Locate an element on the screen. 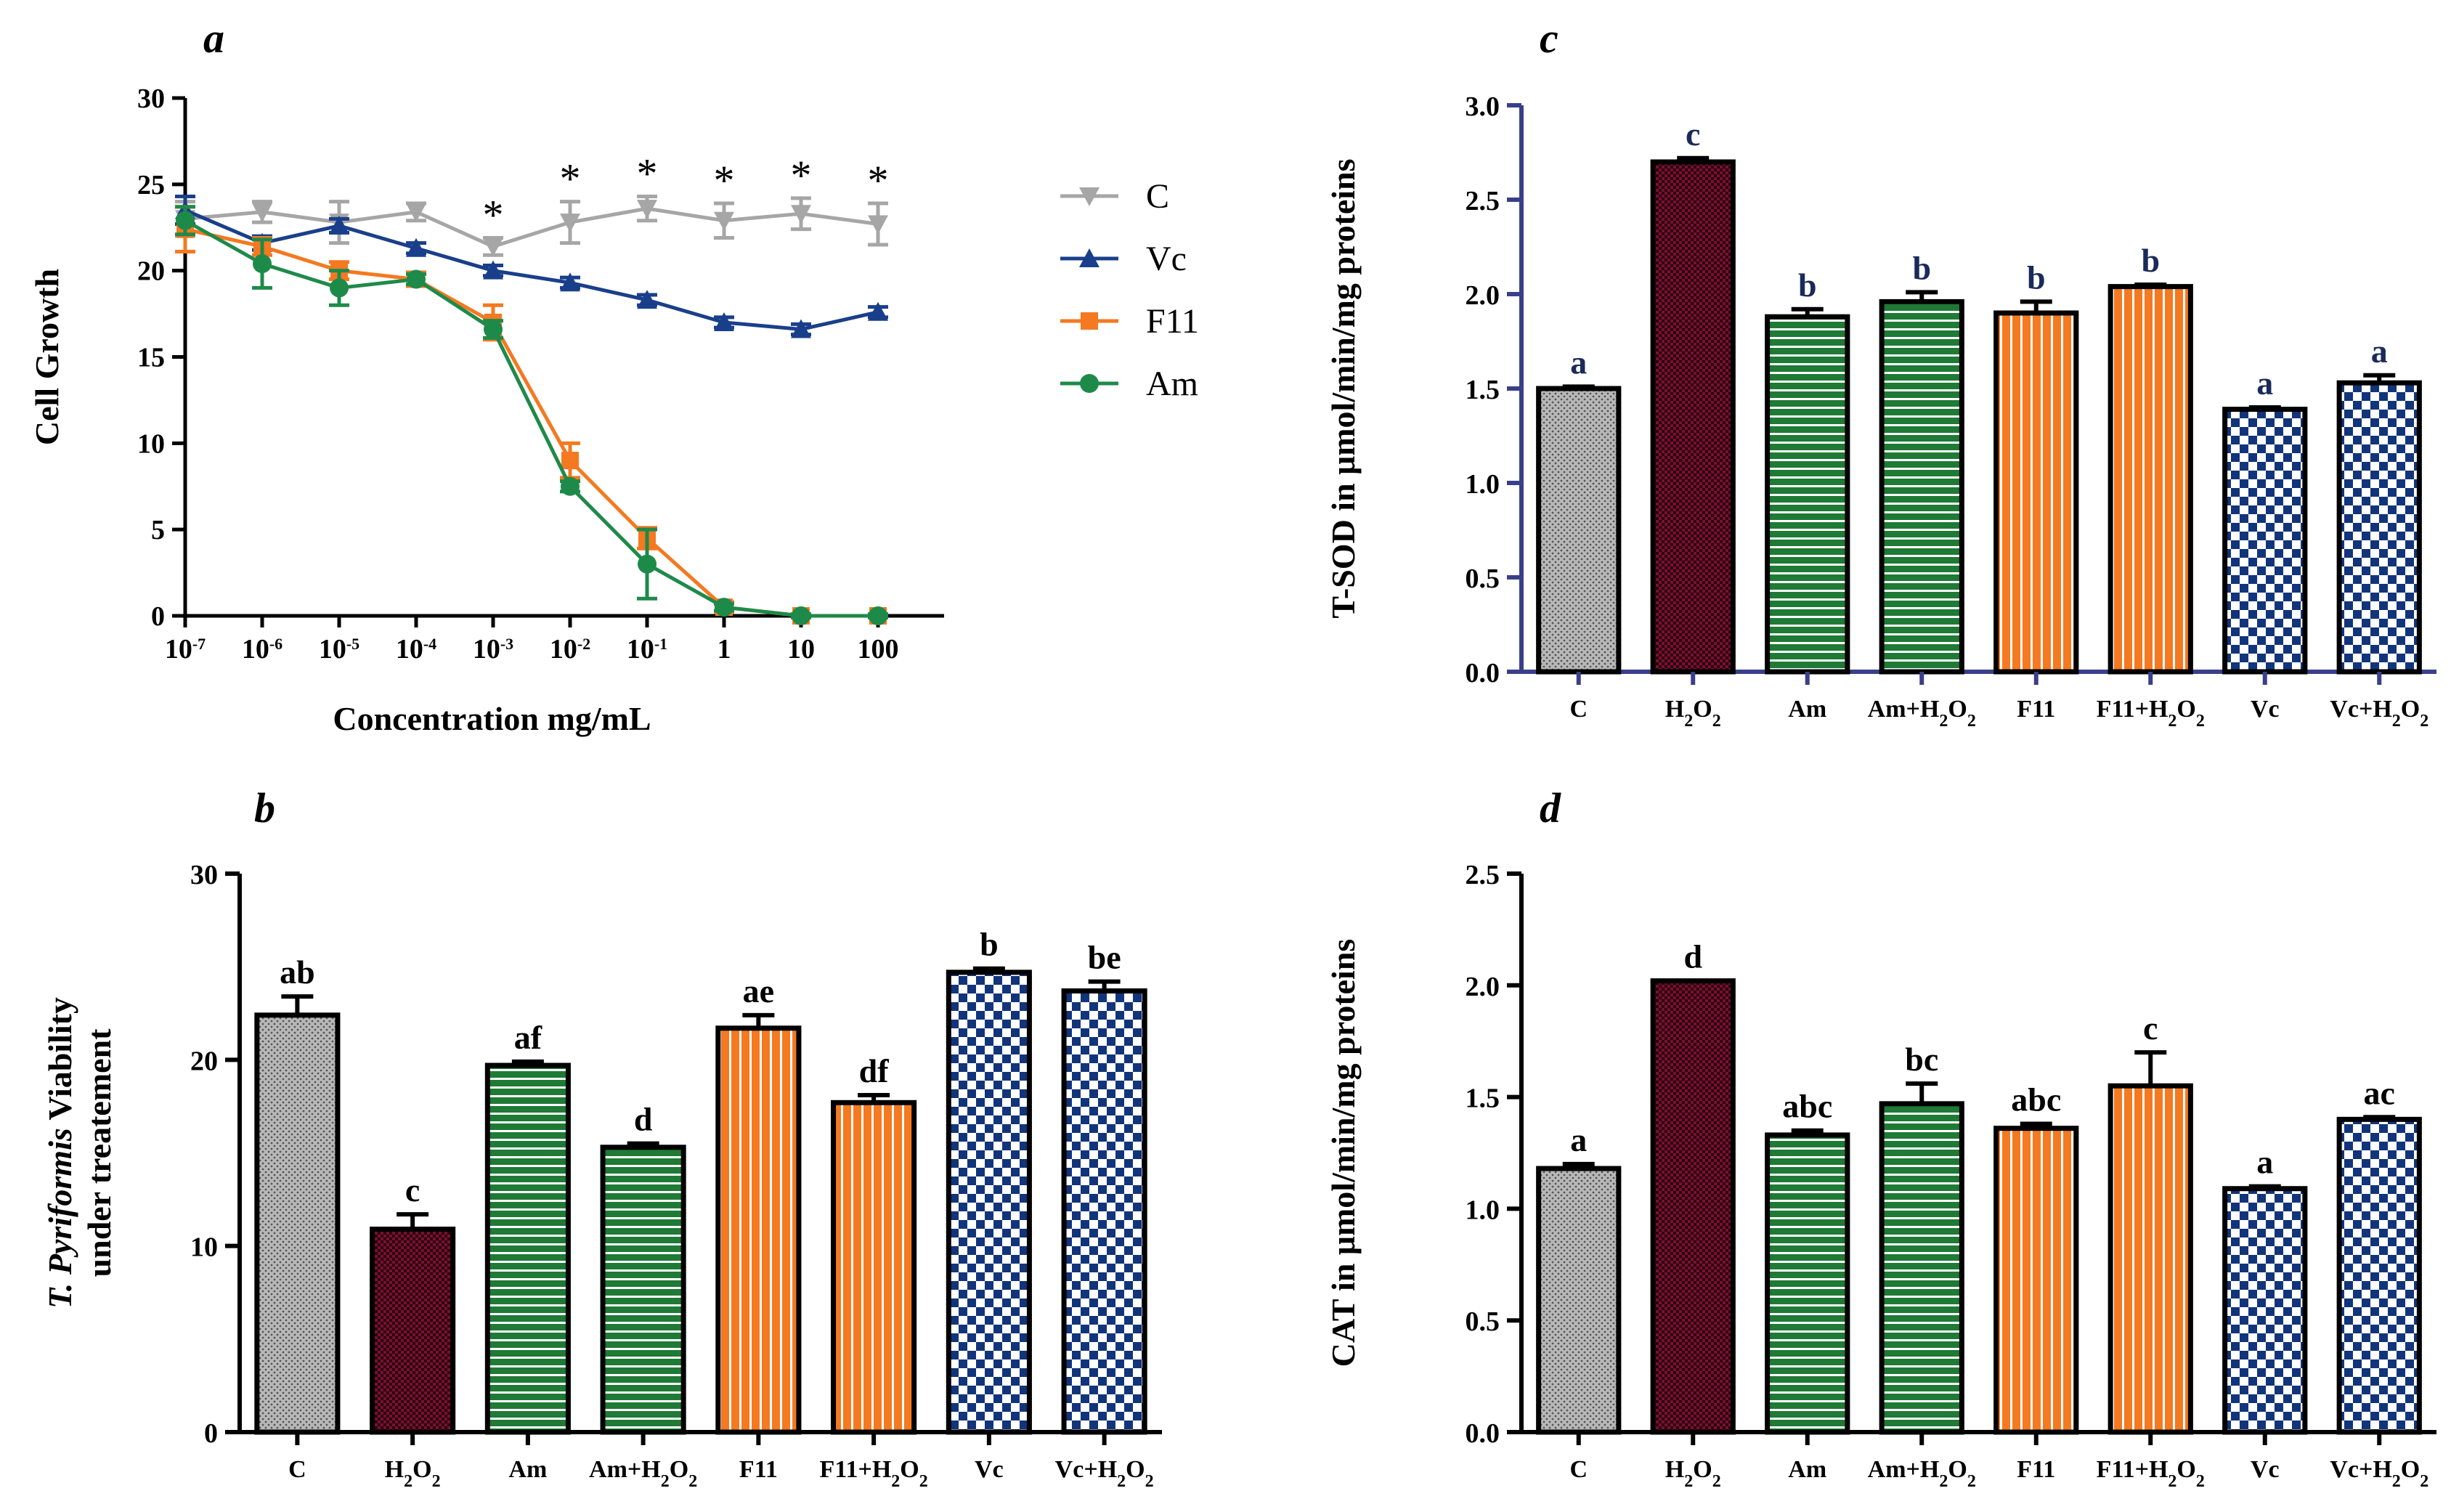 The height and width of the screenshot is (1512, 2451). y-axis-title: T. Pyriformis Viability is located at coordinates (59, 1153).